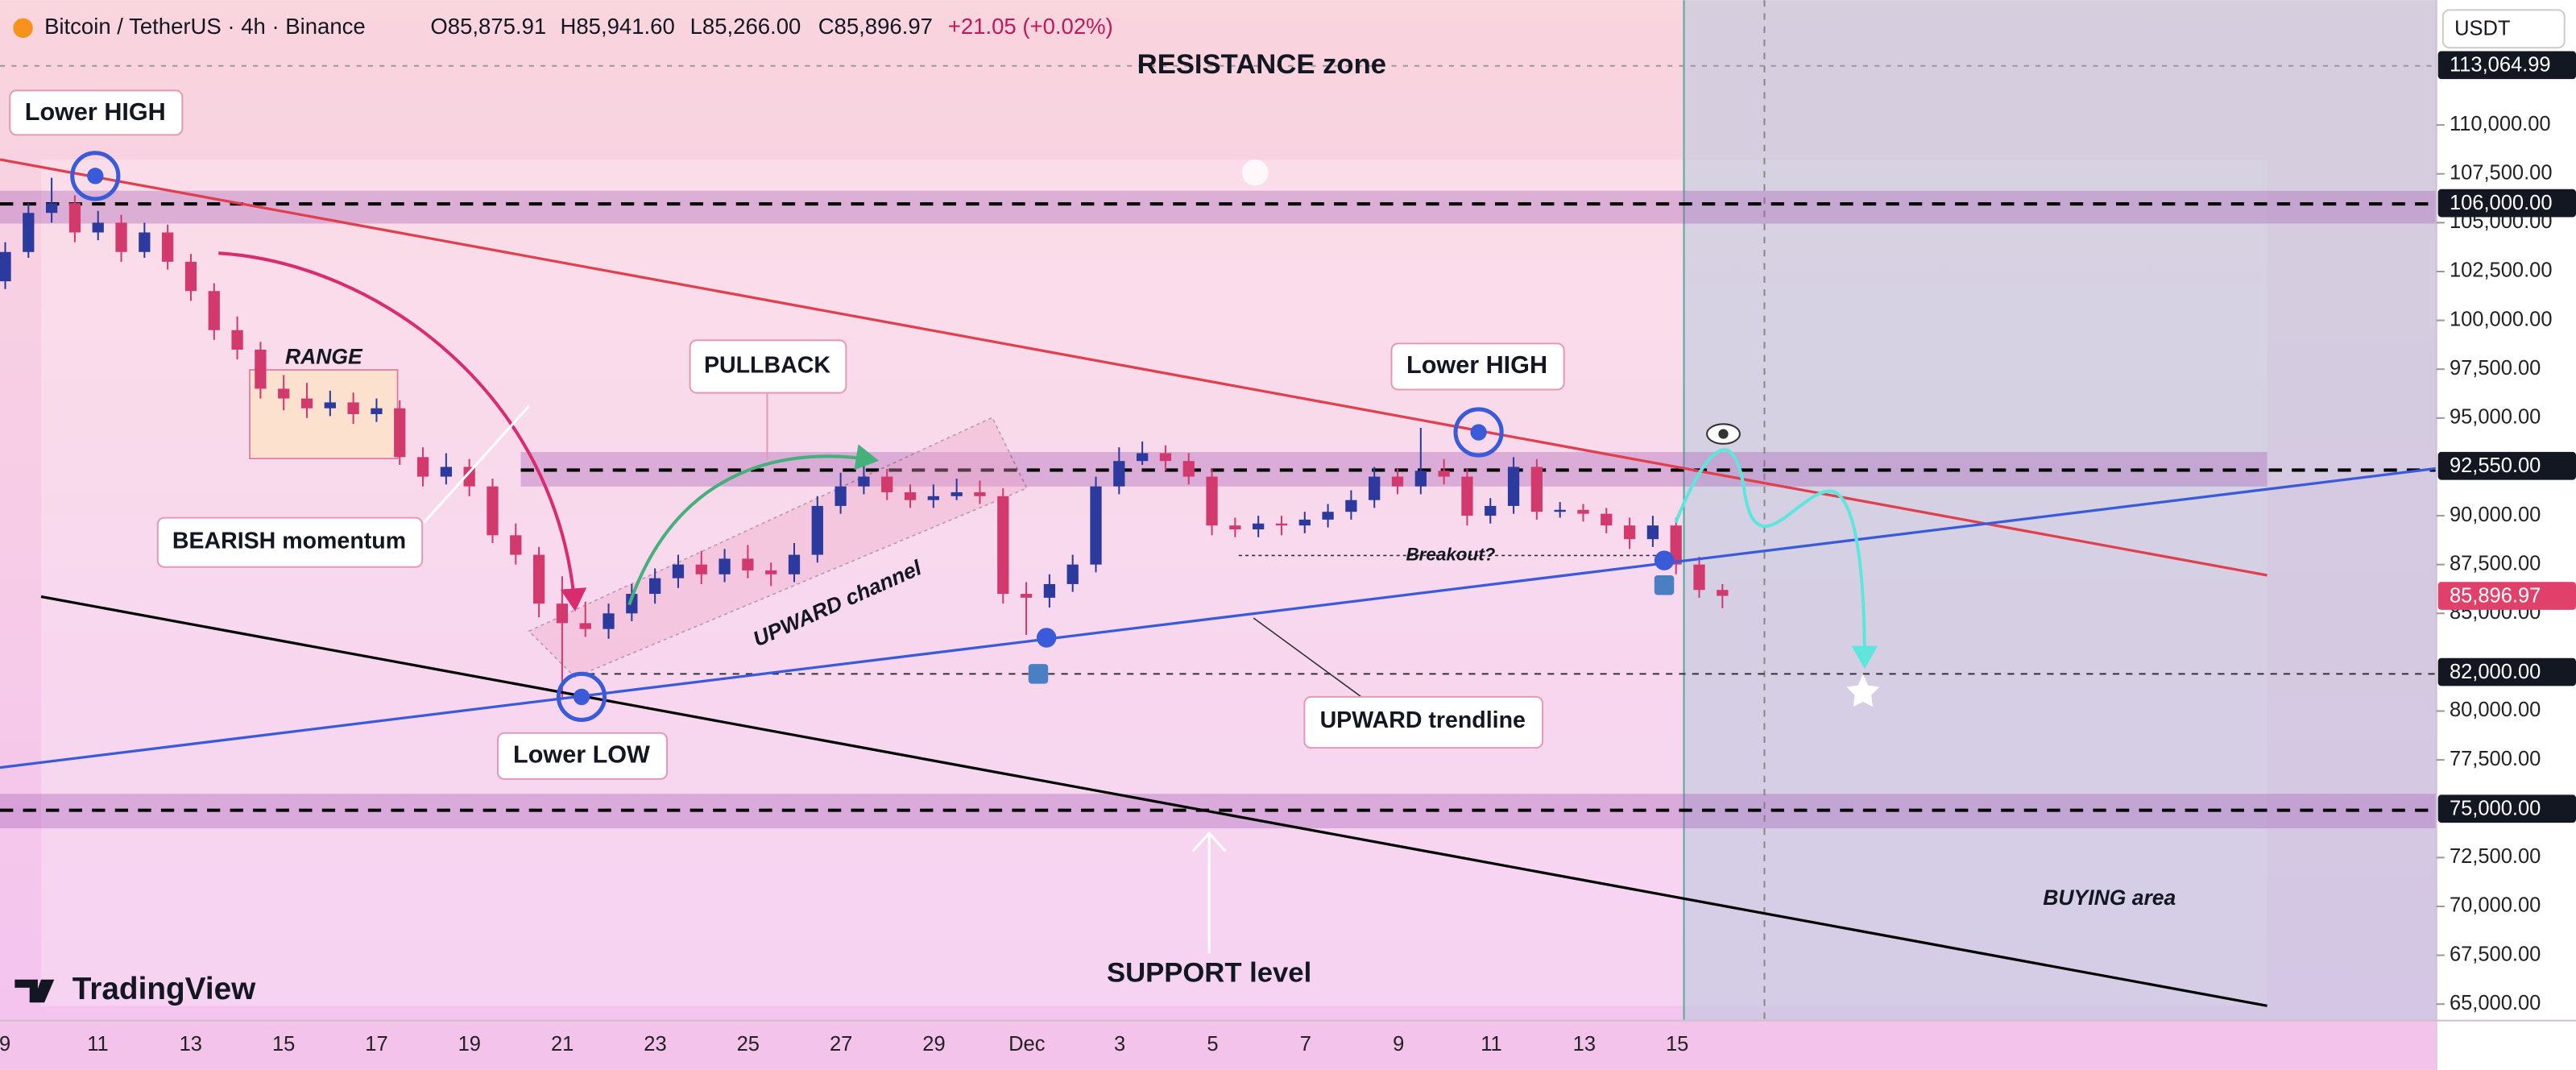 The image size is (2576, 1070). Describe the element at coordinates (5, 1044) in the screenshot. I see `date-label: 9` at that location.